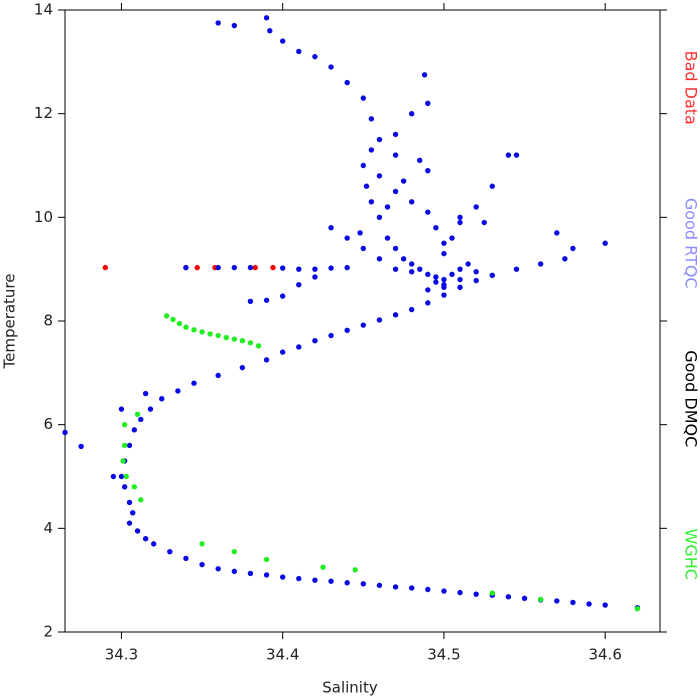 Image resolution: width=700 pixels, height=700 pixels. I want to click on y-tick-label: 12, so click(43, 113).